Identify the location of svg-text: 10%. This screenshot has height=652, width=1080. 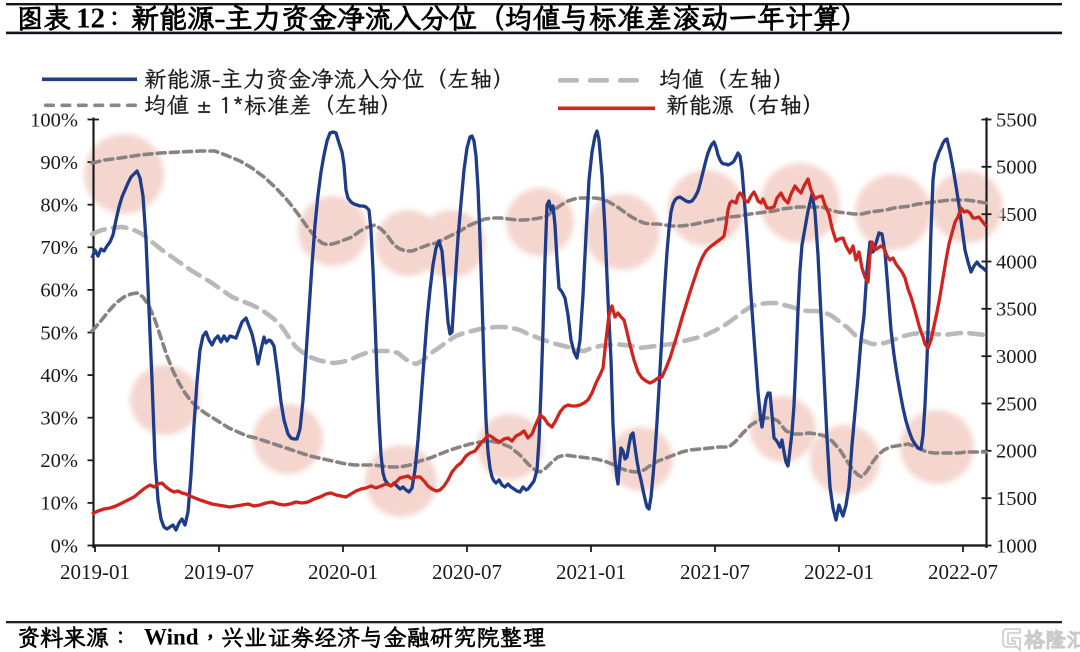
(59, 504).